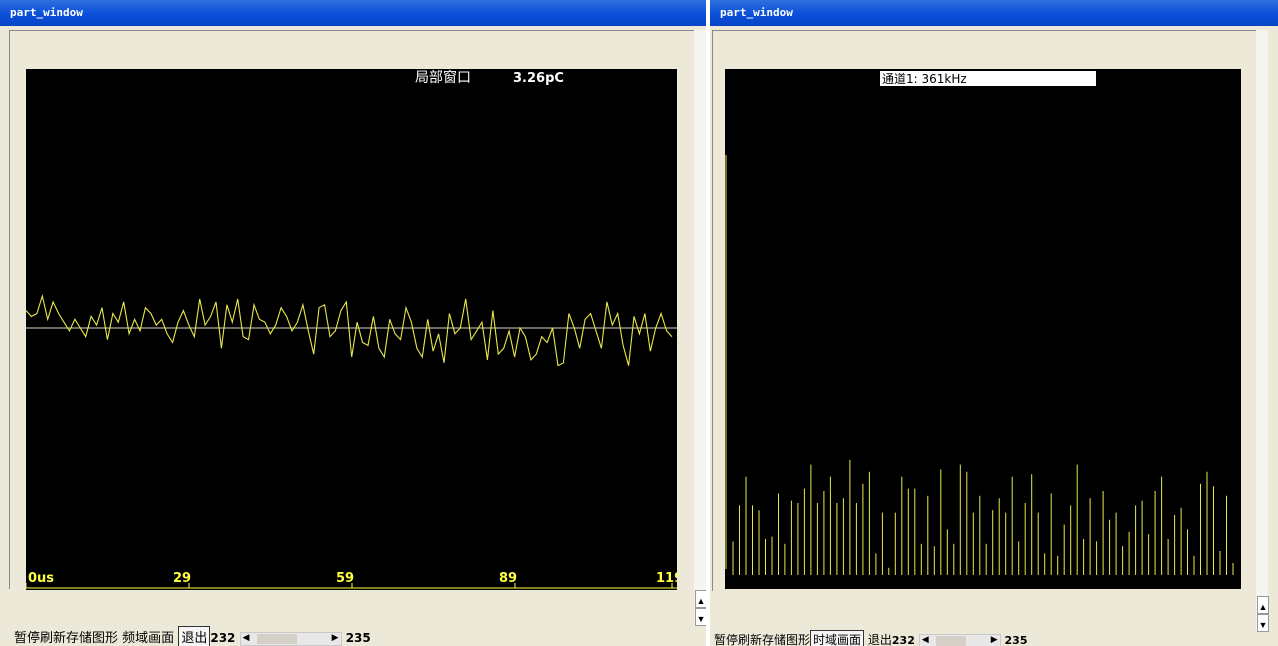 The width and height of the screenshot is (1278, 646). I want to click on plot-header-value: 3.26pC, so click(538, 78).